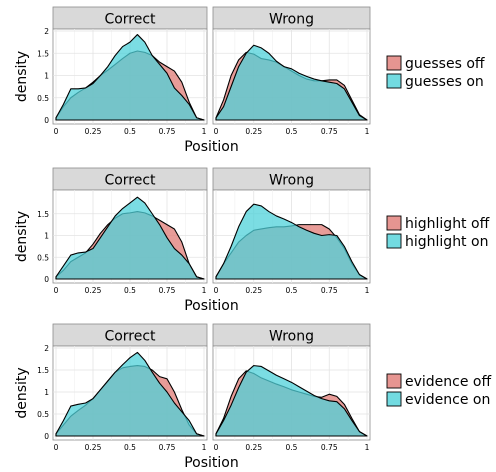 The height and width of the screenshot is (472, 496). I want to click on legend-item: guesses on, so click(435, 81).